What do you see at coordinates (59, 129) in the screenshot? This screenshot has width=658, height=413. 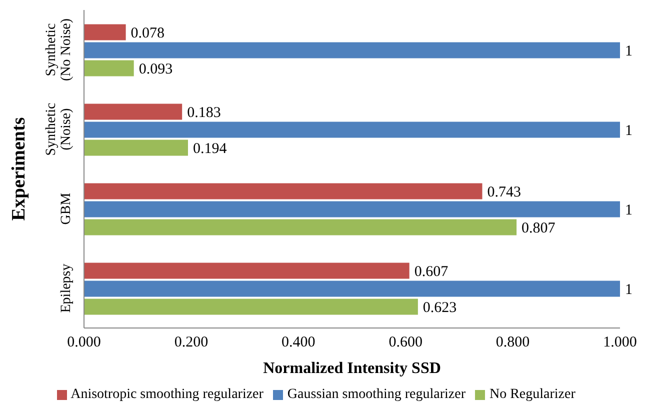 I see `y-tick-label: Synthetic (Noise)` at bounding box center [59, 129].